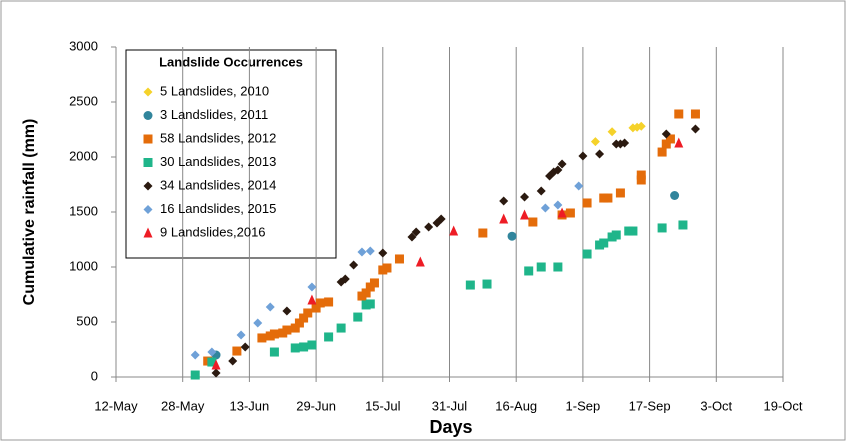 This screenshot has width=847, height=447. I want to click on y-axis-title: Cumulative rainfall (mm), so click(29, 212).